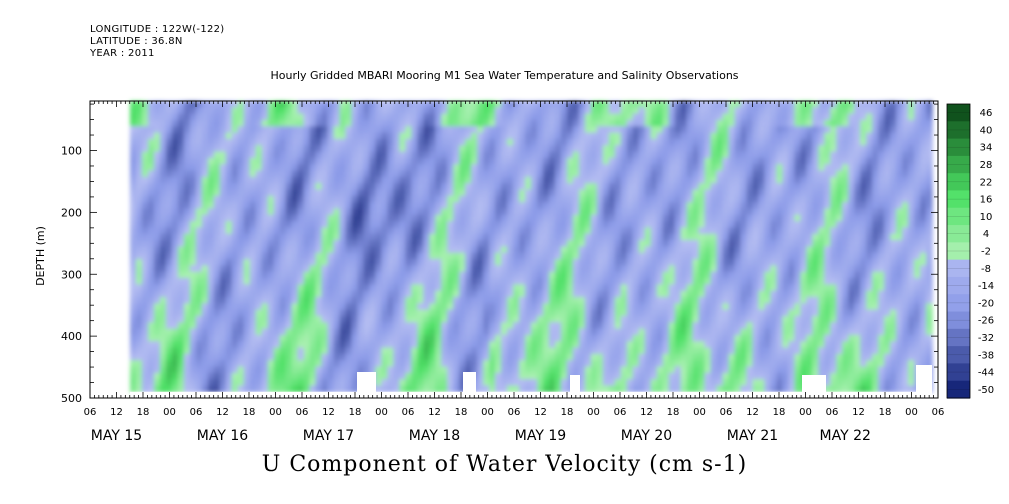  What do you see at coordinates (71, 398) in the screenshot?
I see `y-tick-label: 500` at bounding box center [71, 398].